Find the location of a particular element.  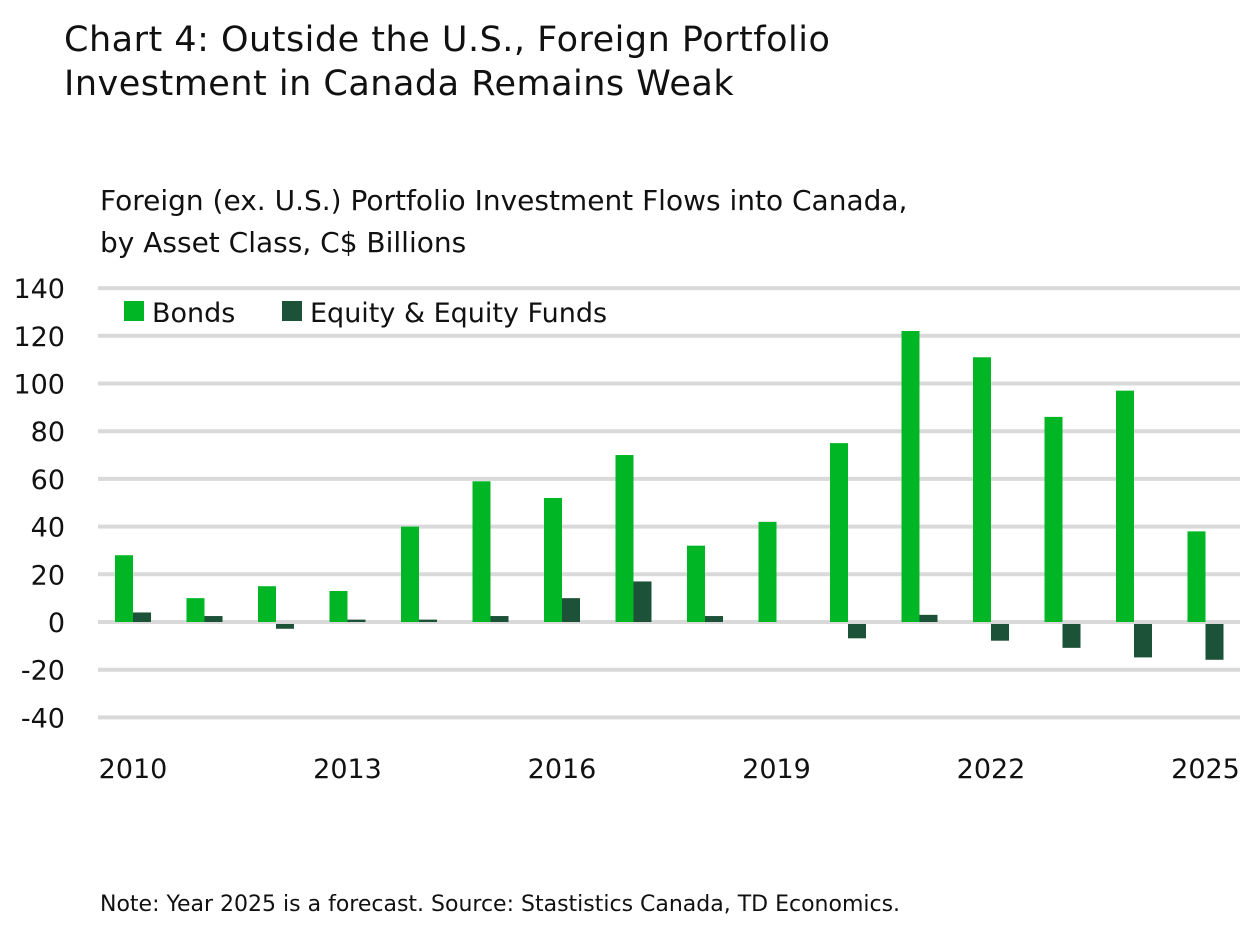

bonds-bar-2022 is located at coordinates (982, 489).